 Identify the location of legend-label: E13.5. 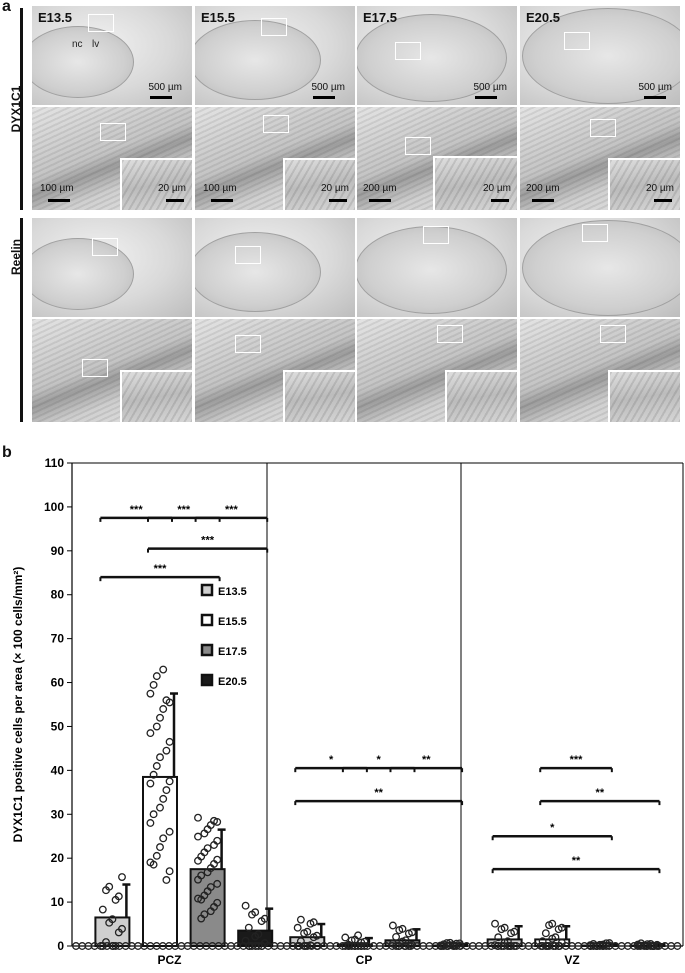
(232, 592).